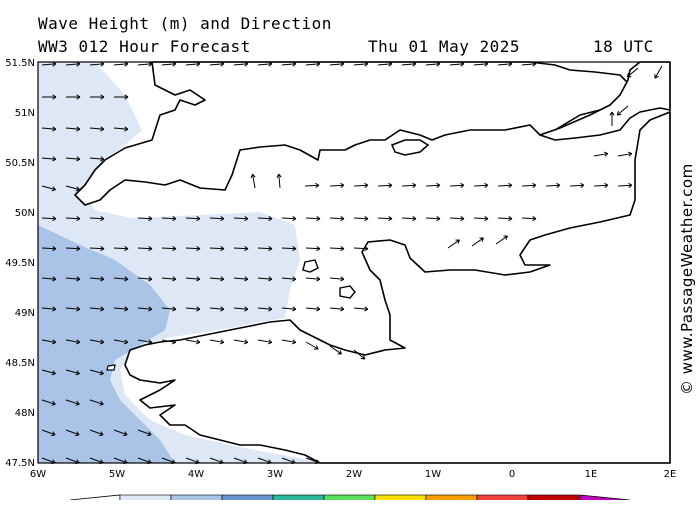 This screenshot has height=525, width=700. I want to click on lat-label: 48N, so click(25, 413).